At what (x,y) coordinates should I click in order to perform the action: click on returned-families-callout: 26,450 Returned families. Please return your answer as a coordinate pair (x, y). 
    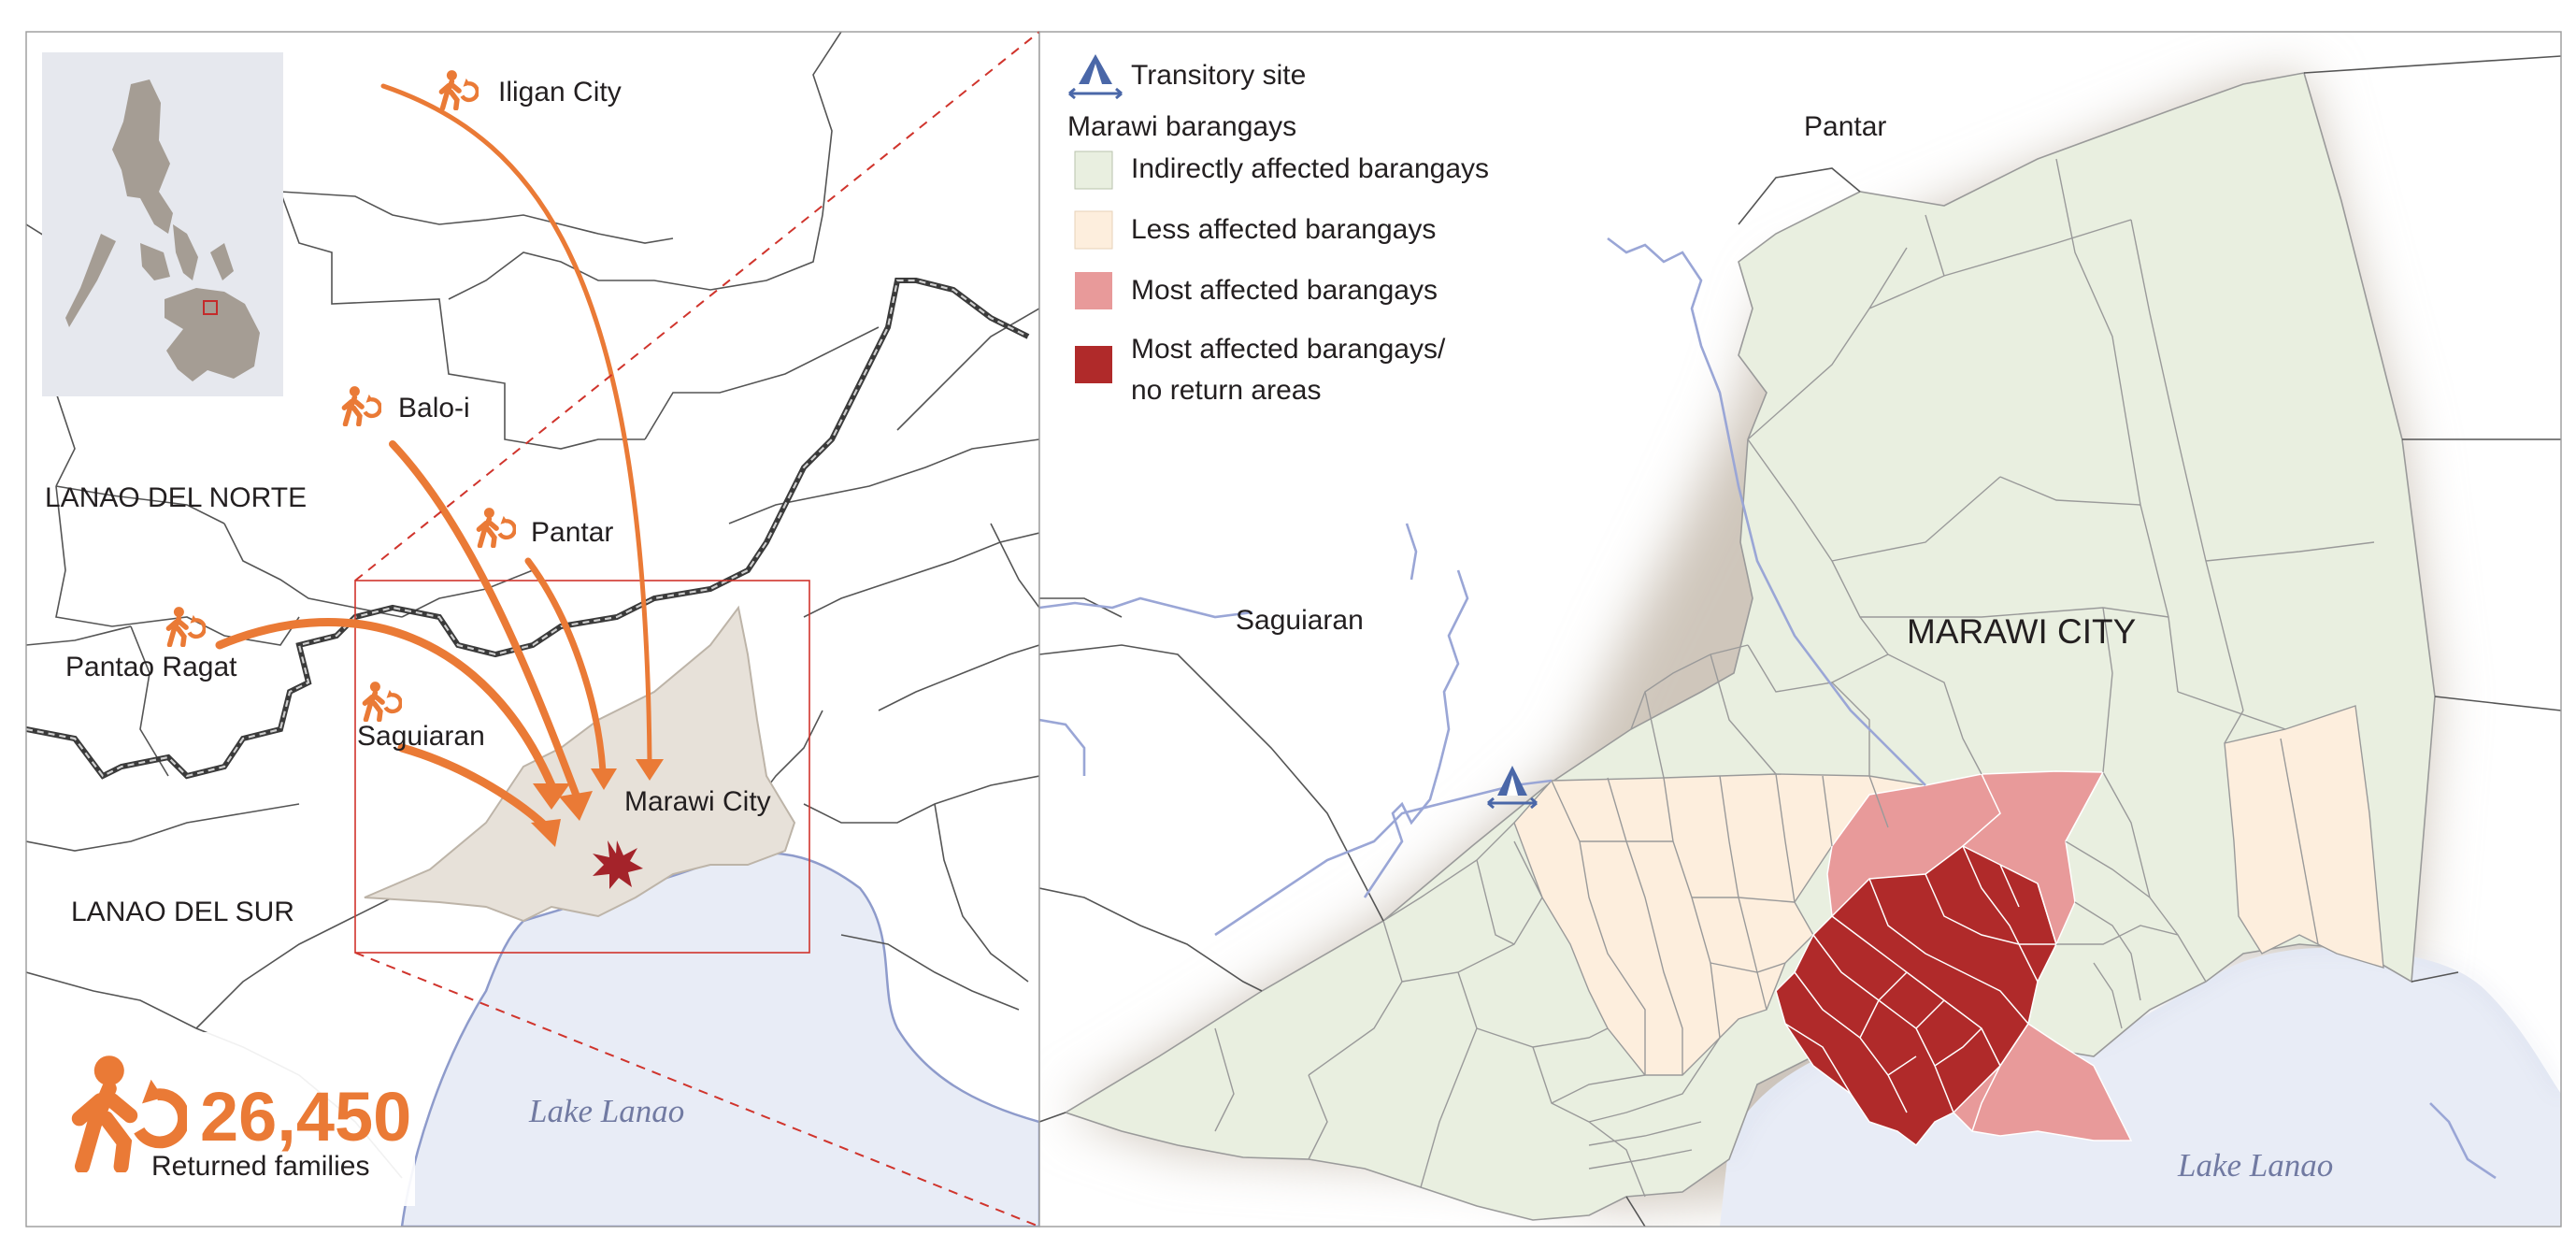
    Looking at the image, I should click on (226, 1119).